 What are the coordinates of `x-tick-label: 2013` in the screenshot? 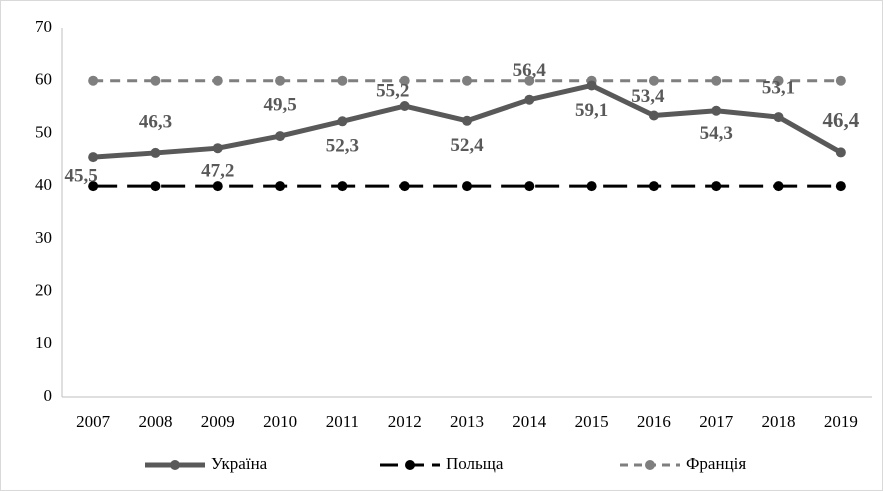 It's located at (467, 421).